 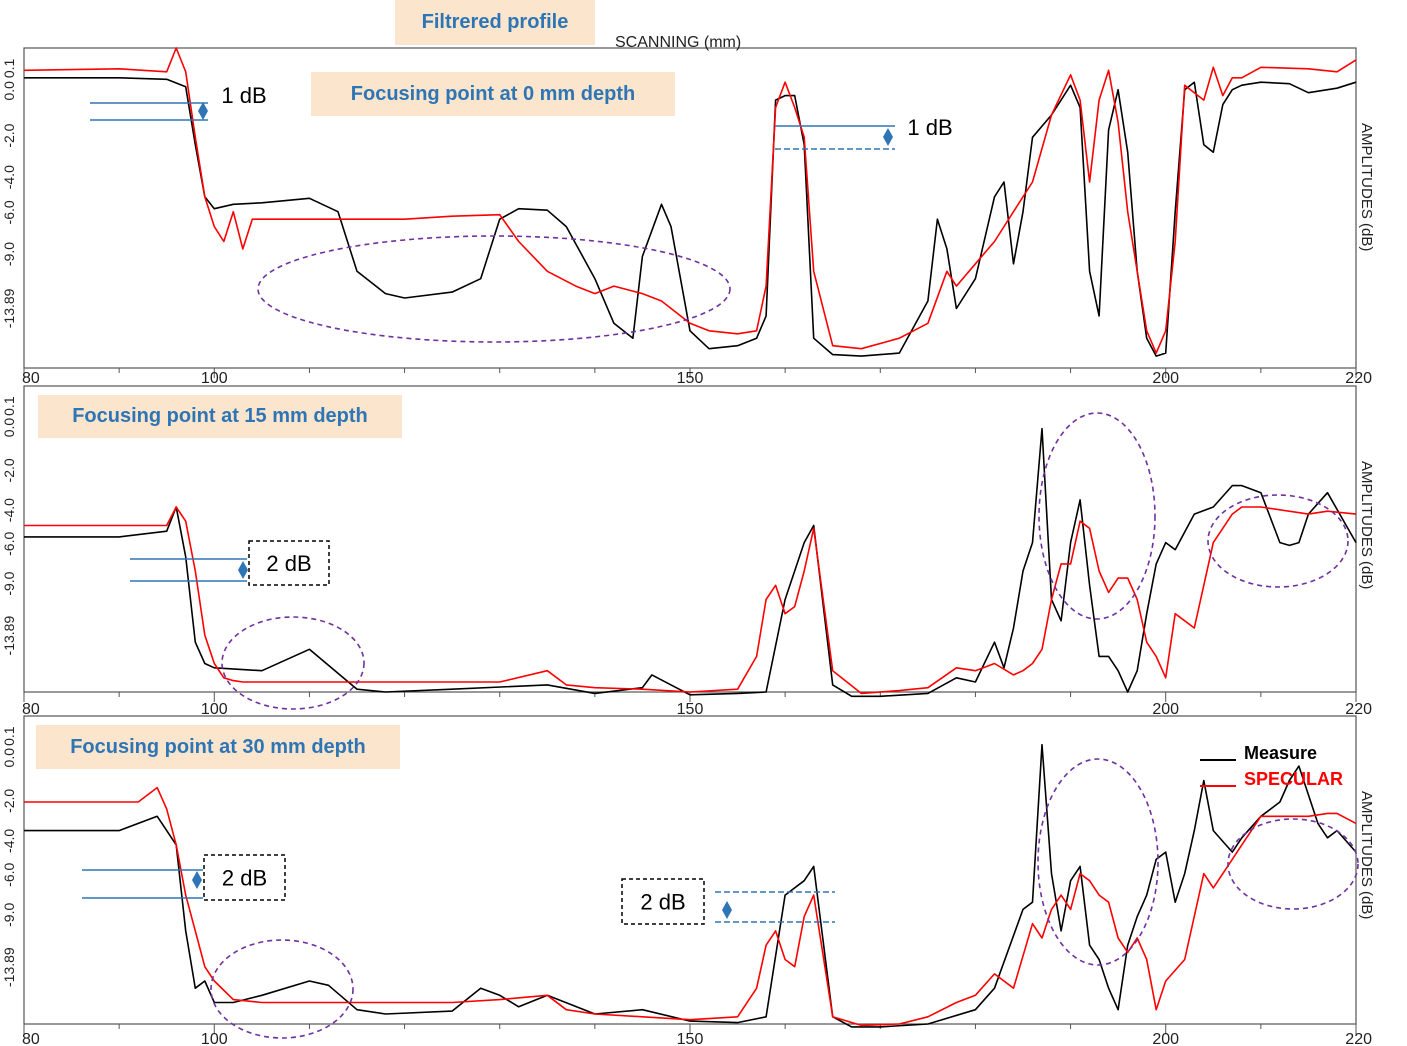 I want to click on scanning-axis-title: SCANNING (mm), so click(x=678, y=42).